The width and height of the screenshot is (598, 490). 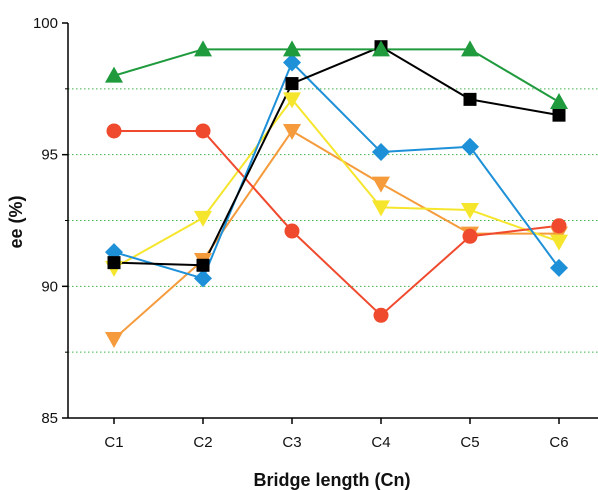 I want to click on y-axis-title: ee (%), so click(x=16, y=221).